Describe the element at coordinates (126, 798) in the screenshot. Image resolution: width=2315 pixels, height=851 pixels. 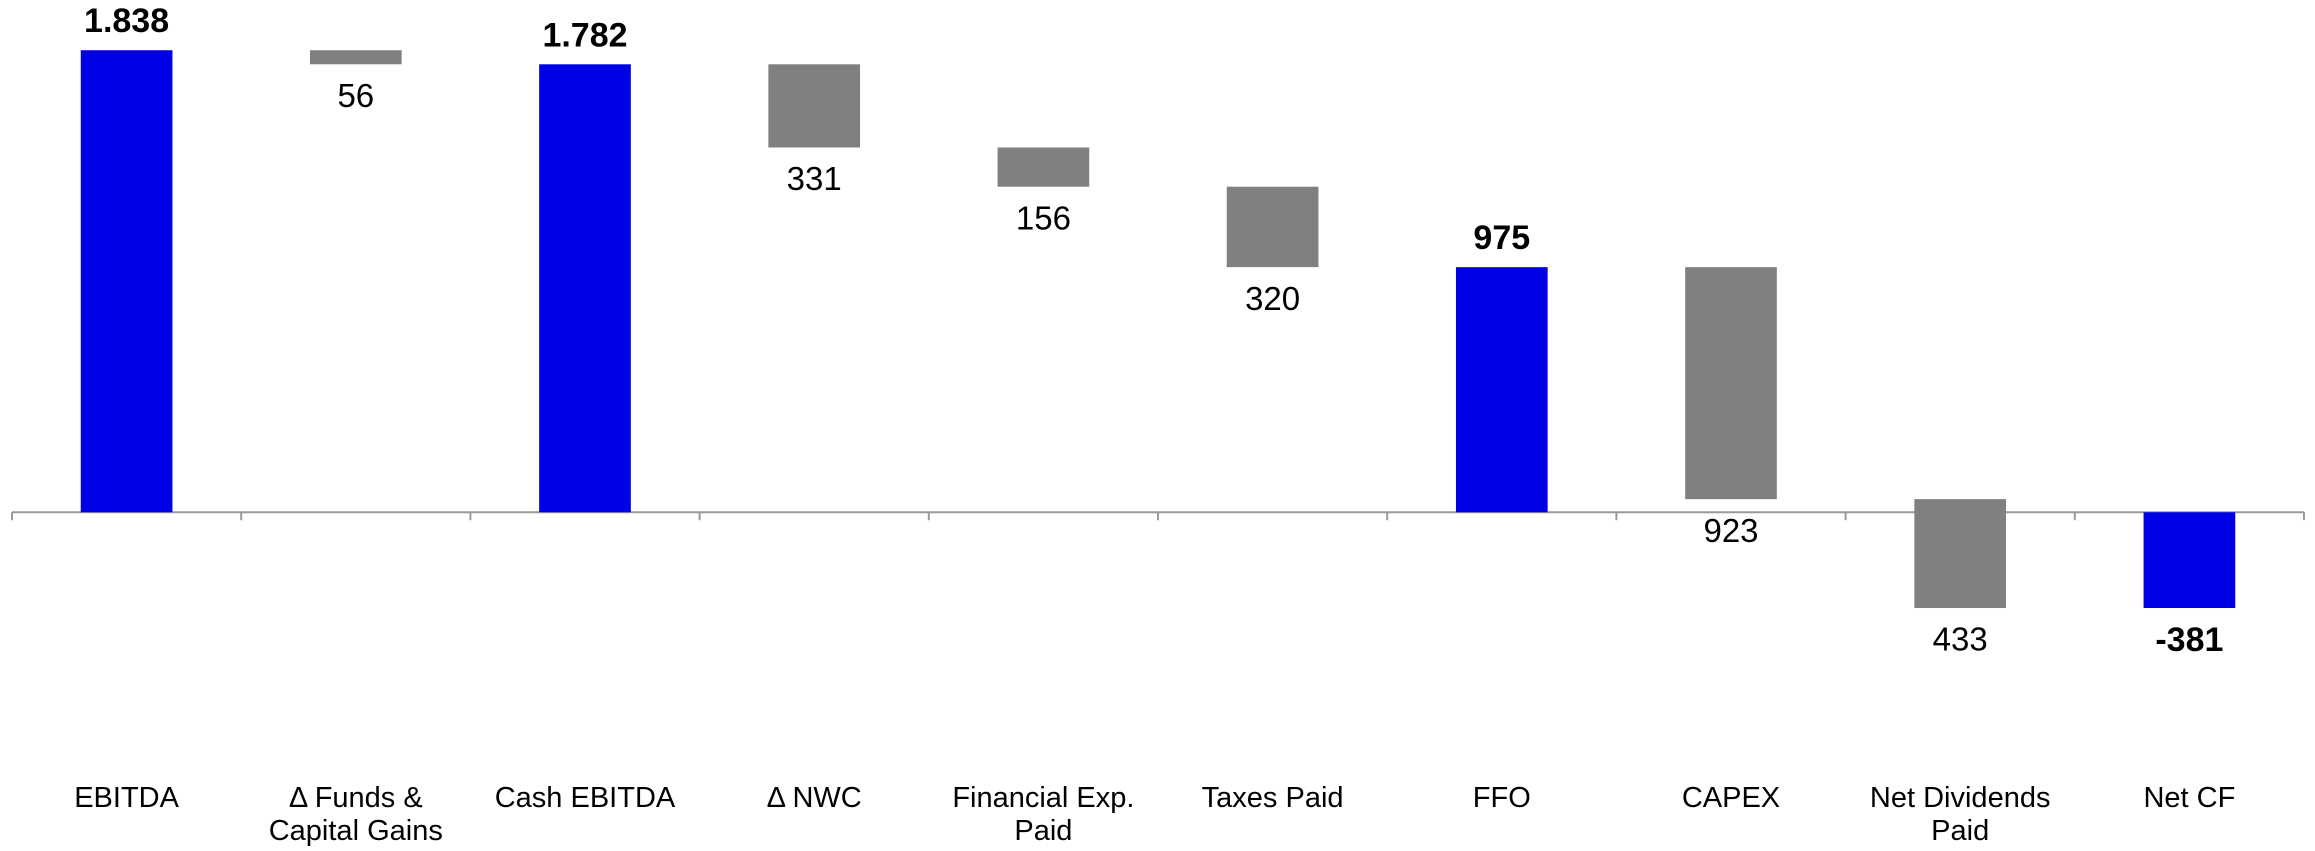
I see `x-tick-label: EBITDA` at that location.